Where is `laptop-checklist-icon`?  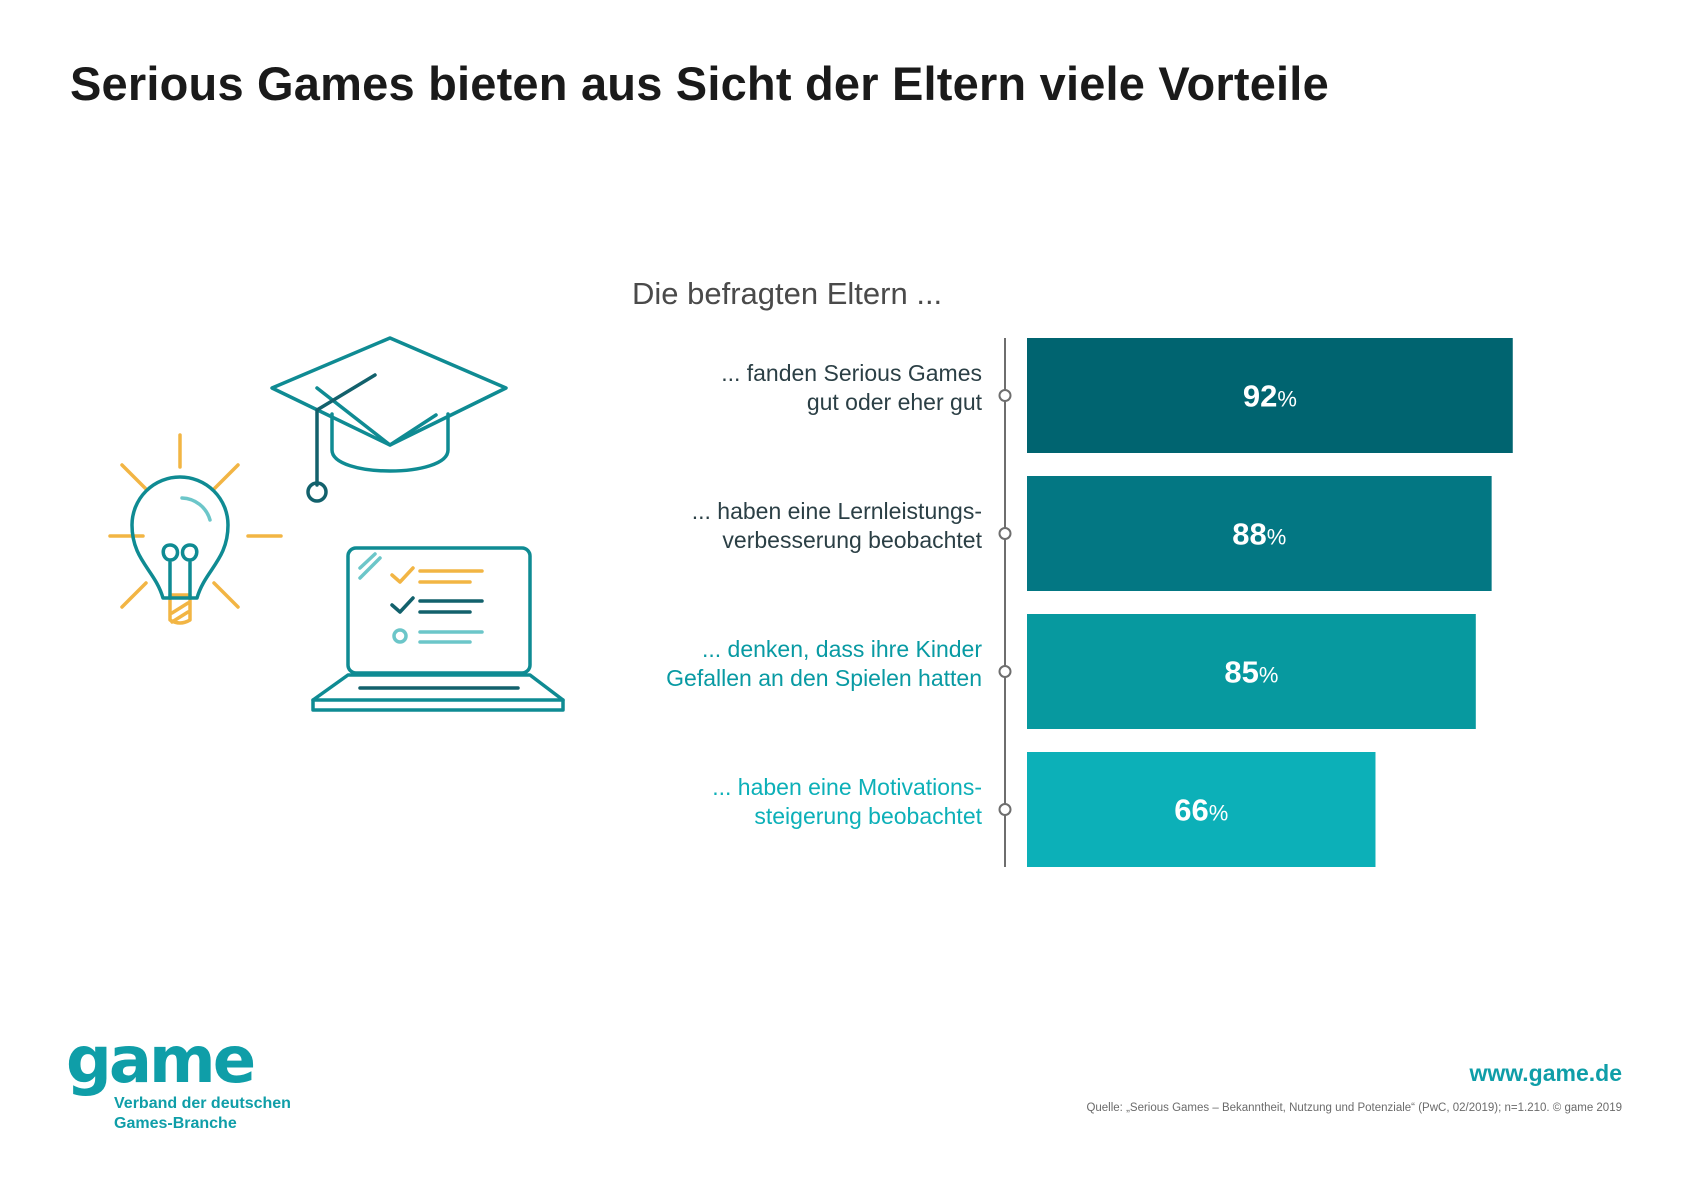
laptop-checklist-icon is located at coordinates (438, 629).